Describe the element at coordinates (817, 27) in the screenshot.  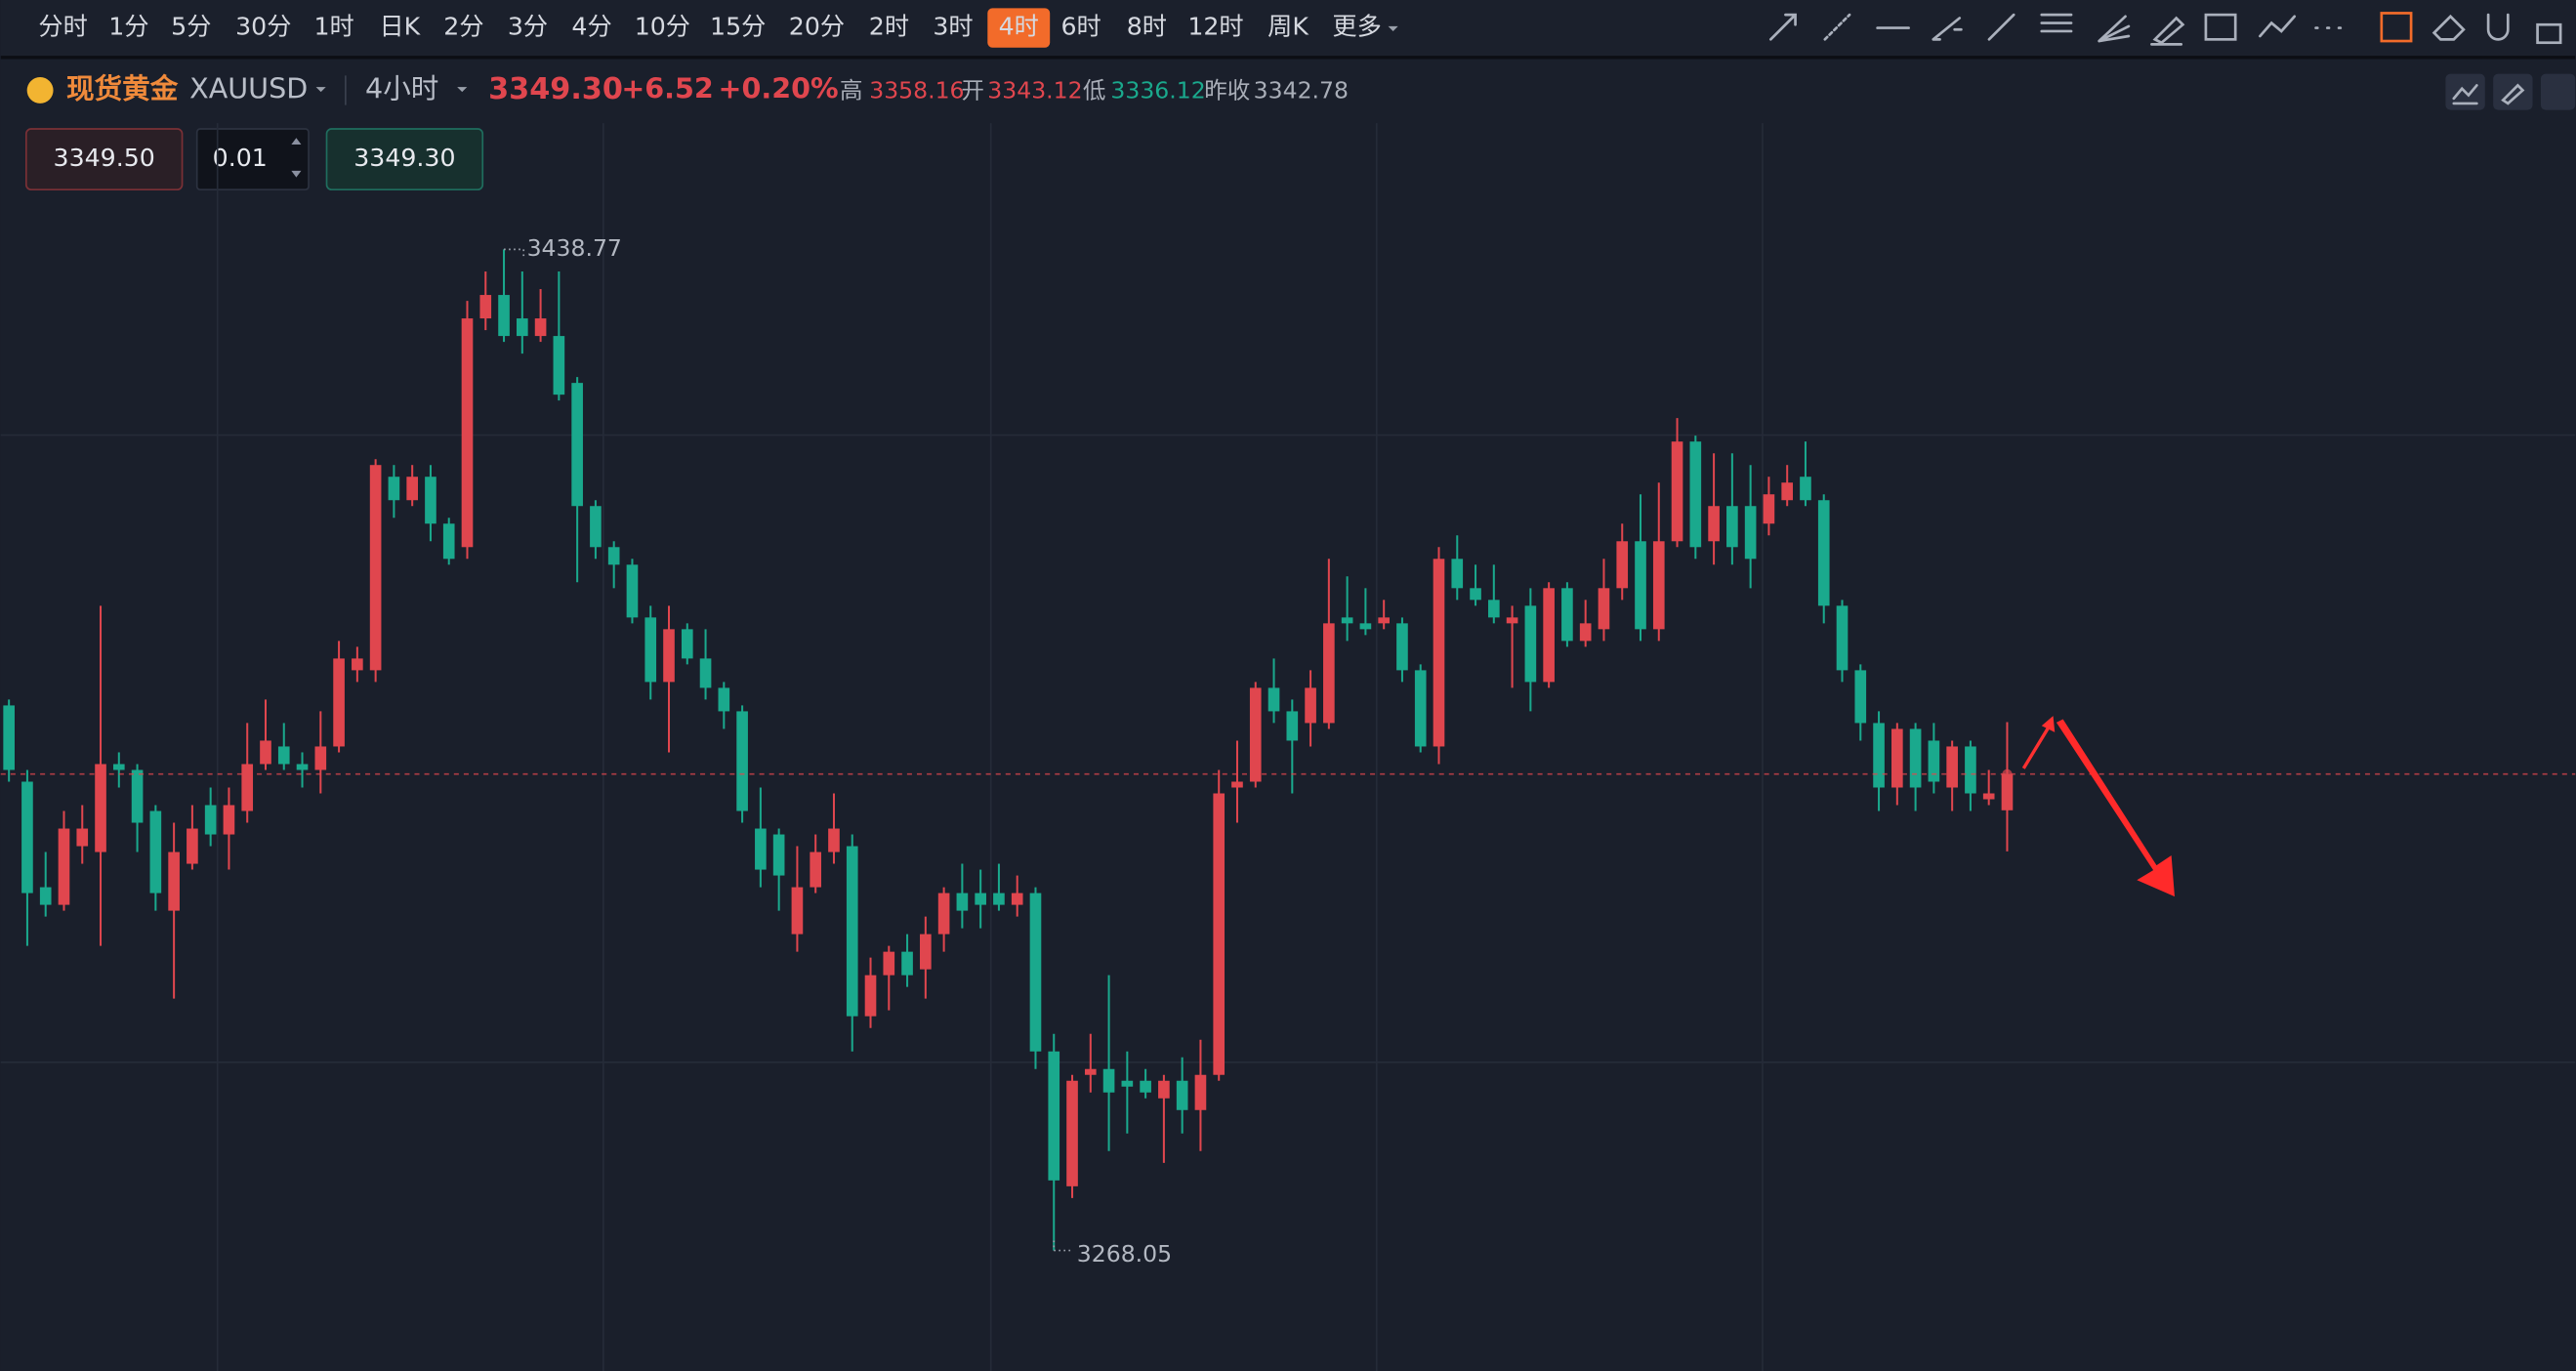
I see `interval: 20分` at that location.